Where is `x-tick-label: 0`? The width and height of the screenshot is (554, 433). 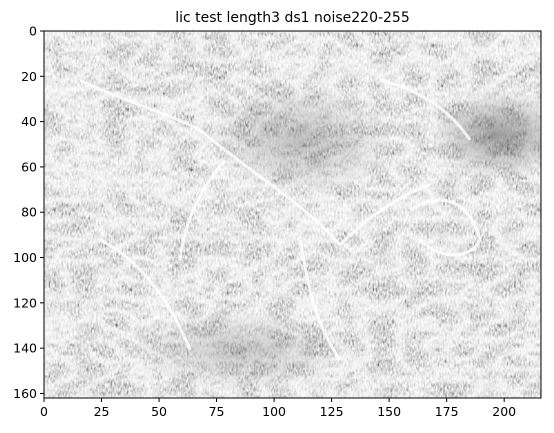
x-tick-label: 0 is located at coordinates (44, 411).